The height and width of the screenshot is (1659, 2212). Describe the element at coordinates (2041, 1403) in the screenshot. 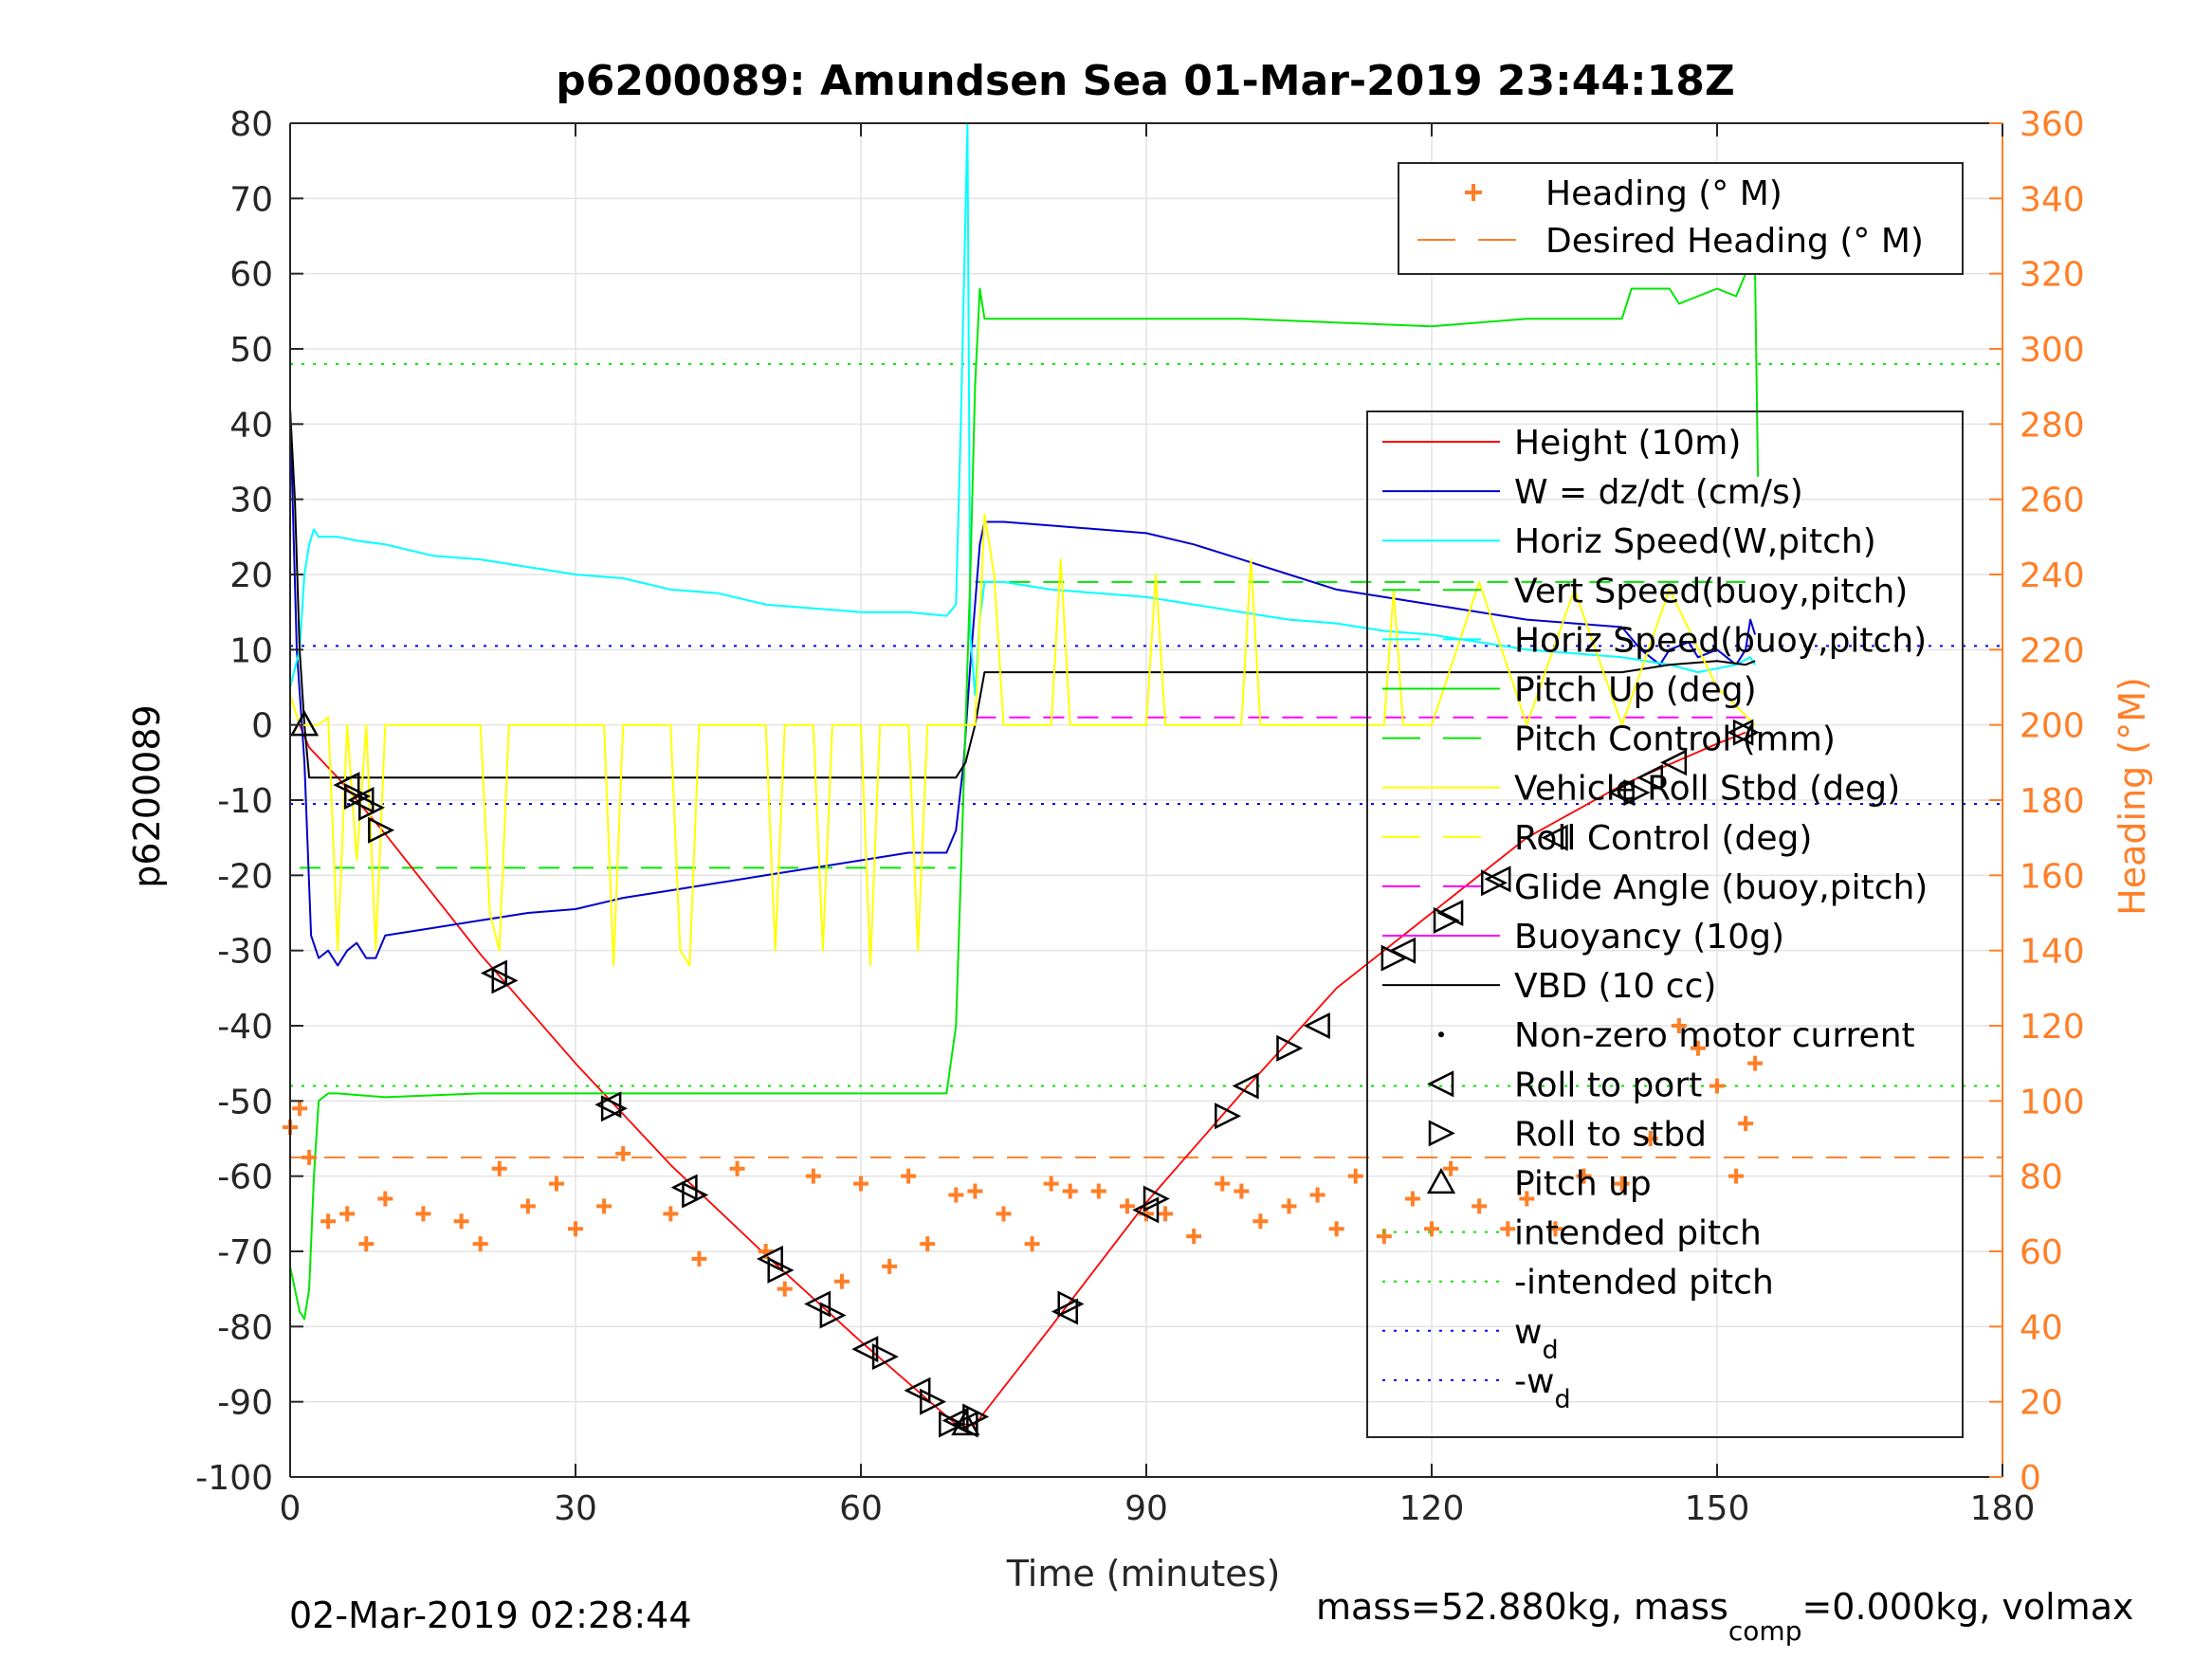

I see `y-tick-label-right: 20` at that location.